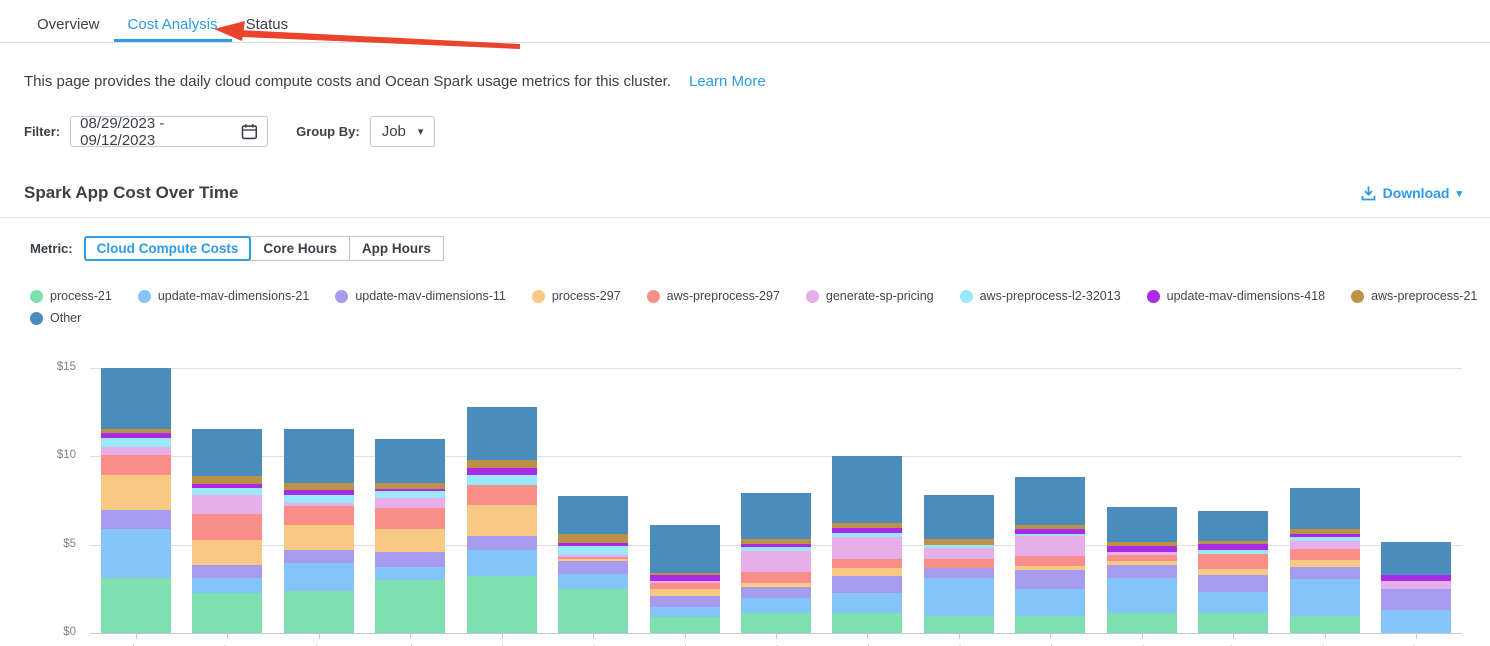  I want to click on metric-option-cloud-compute-costs: Cloud Compute Costs, so click(167, 248).